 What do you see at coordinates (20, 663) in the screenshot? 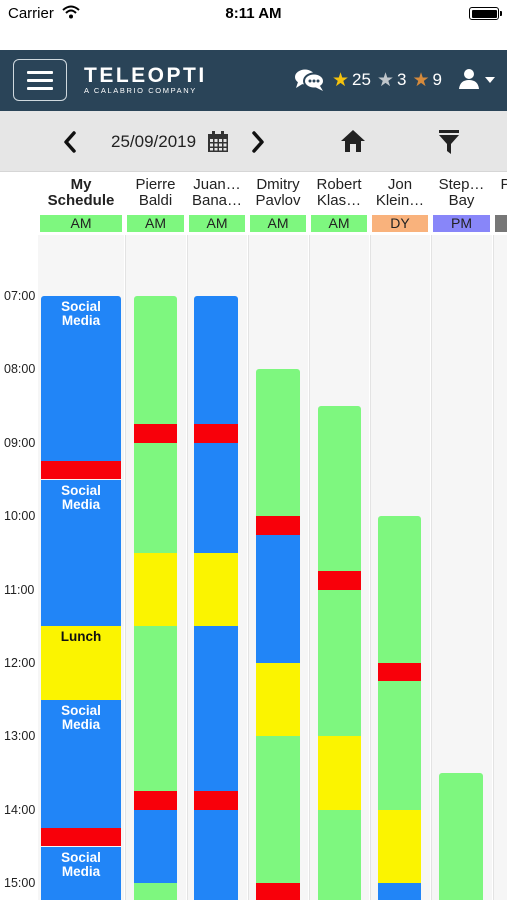
I see `hour-label: 12:00` at bounding box center [20, 663].